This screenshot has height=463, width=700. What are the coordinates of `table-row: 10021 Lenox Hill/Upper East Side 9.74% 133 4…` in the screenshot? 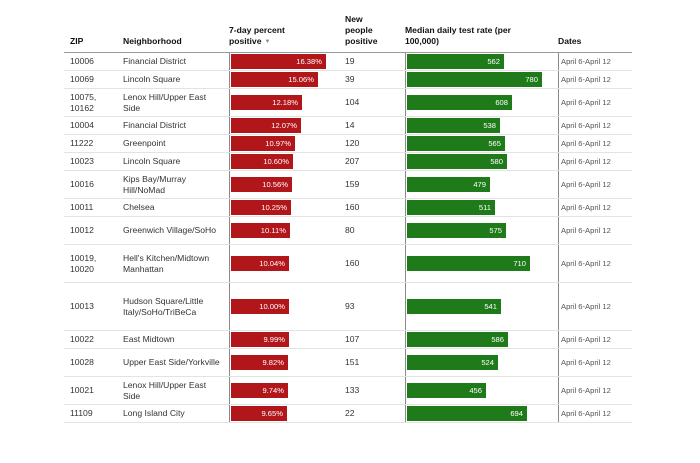 It's located at (348, 391).